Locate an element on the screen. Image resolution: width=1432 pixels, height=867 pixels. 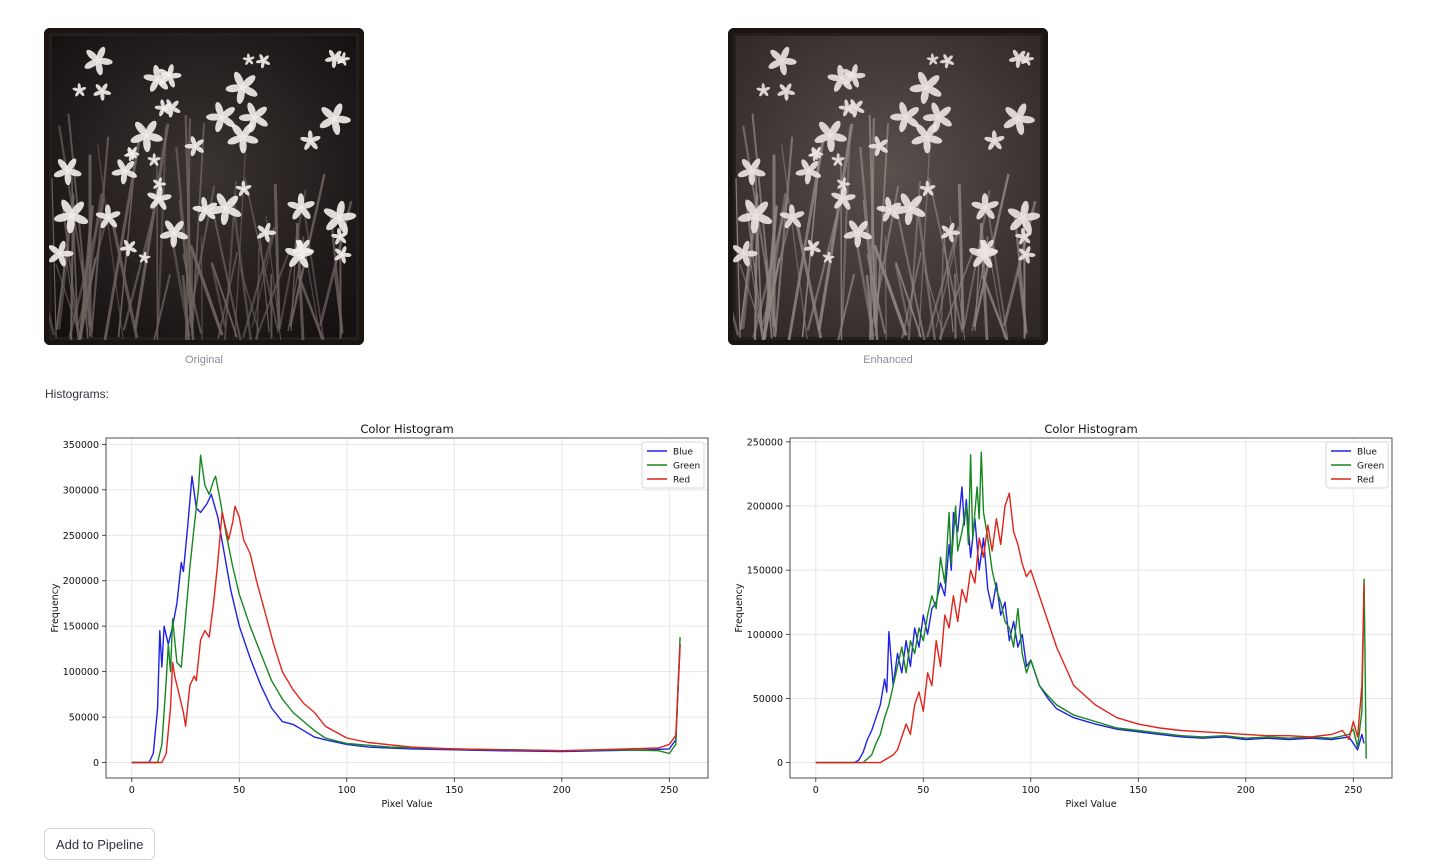
original-image is located at coordinates (204, 186).